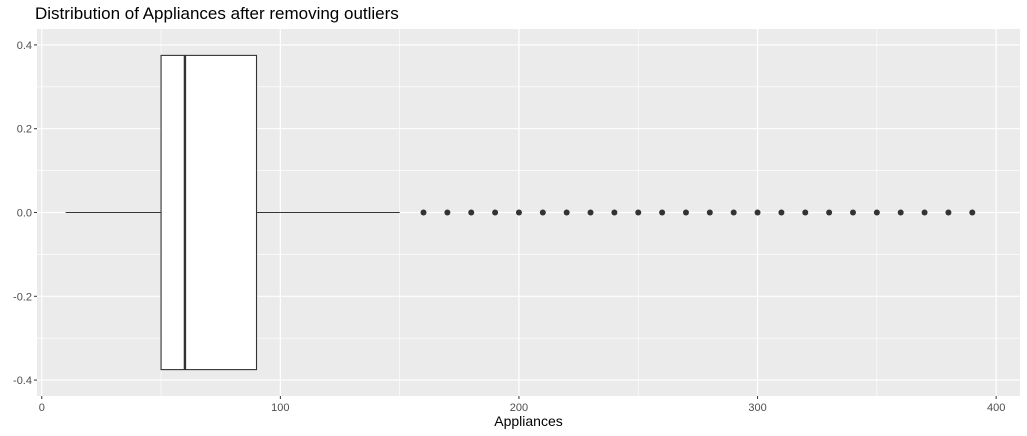 The height and width of the screenshot is (436, 1027). What do you see at coordinates (519, 408) in the screenshot?
I see `x-tick-label: 200` at bounding box center [519, 408].